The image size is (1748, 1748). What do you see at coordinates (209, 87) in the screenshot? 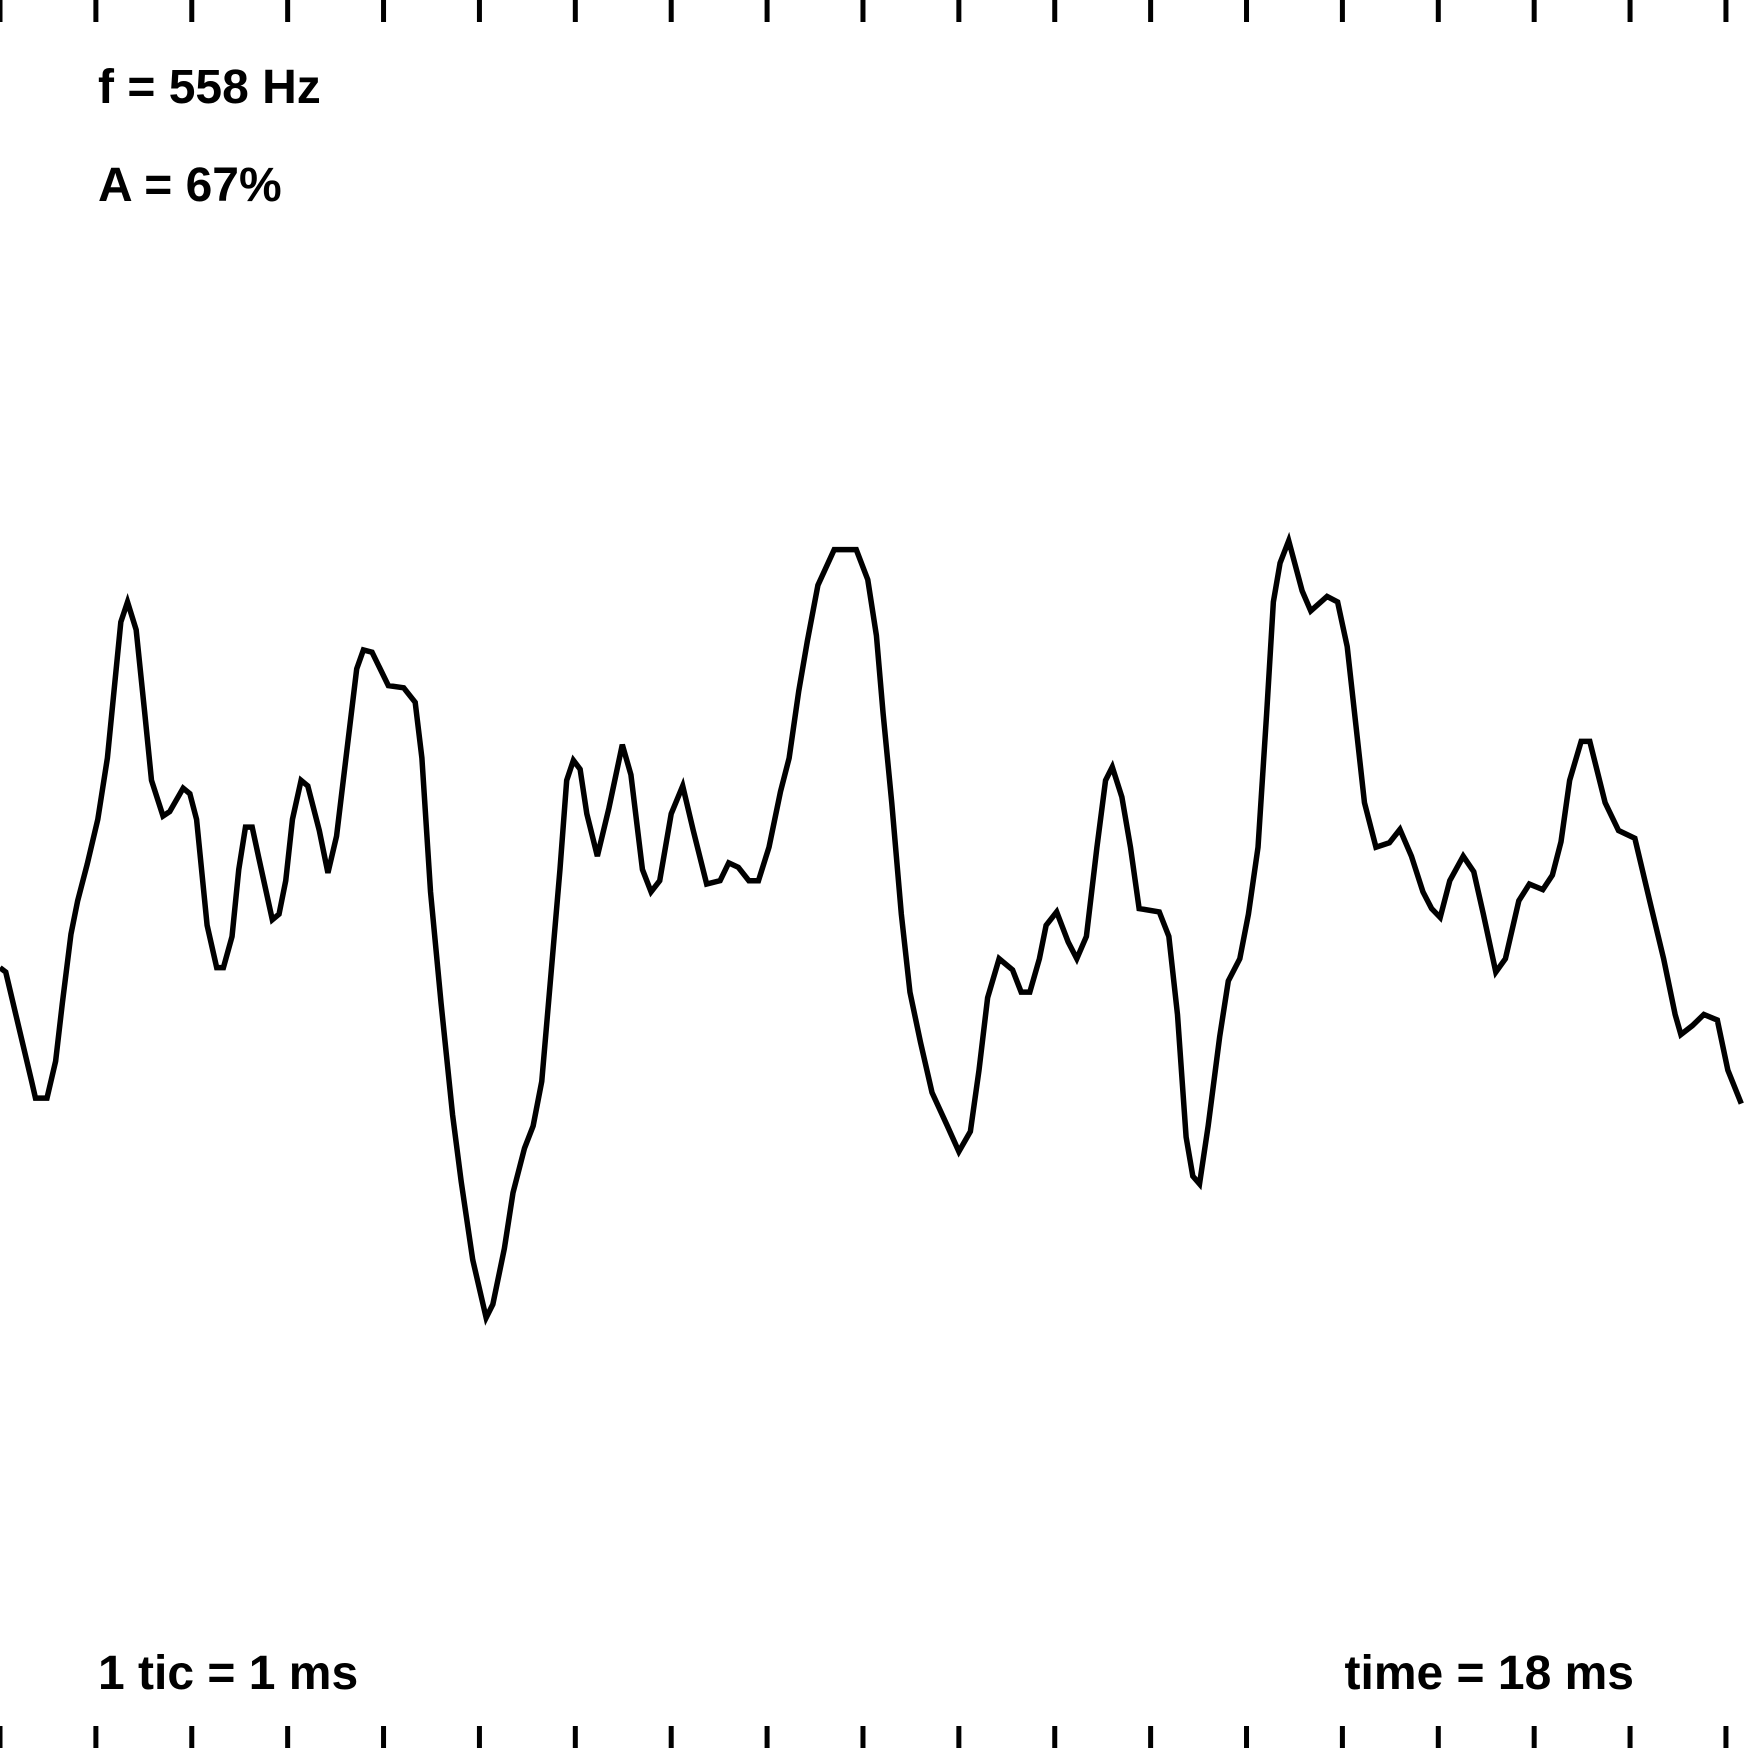
I see `frequency-label: f = 558 Hz` at bounding box center [209, 87].